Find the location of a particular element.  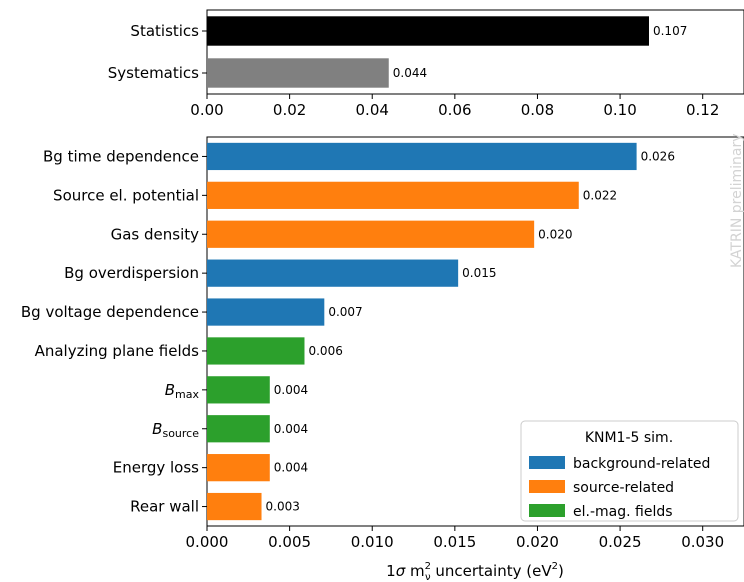

top-frame is located at coordinates (475, 52).